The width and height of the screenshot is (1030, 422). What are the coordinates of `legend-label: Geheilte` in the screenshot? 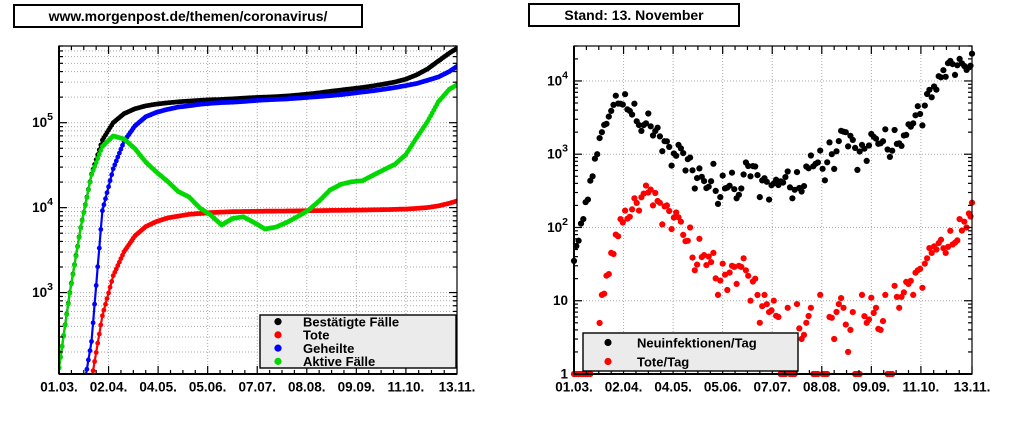 It's located at (328, 348).